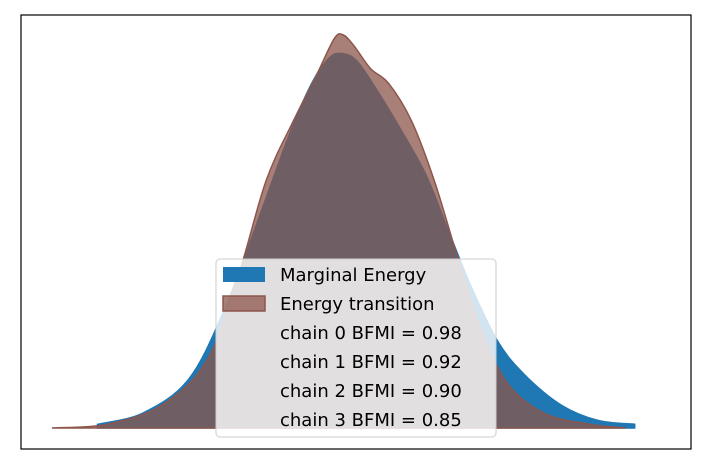 This screenshot has width=705, height=470. What do you see at coordinates (357, 304) in the screenshot?
I see `legend-label-energy-transition: Energy transition` at bounding box center [357, 304].